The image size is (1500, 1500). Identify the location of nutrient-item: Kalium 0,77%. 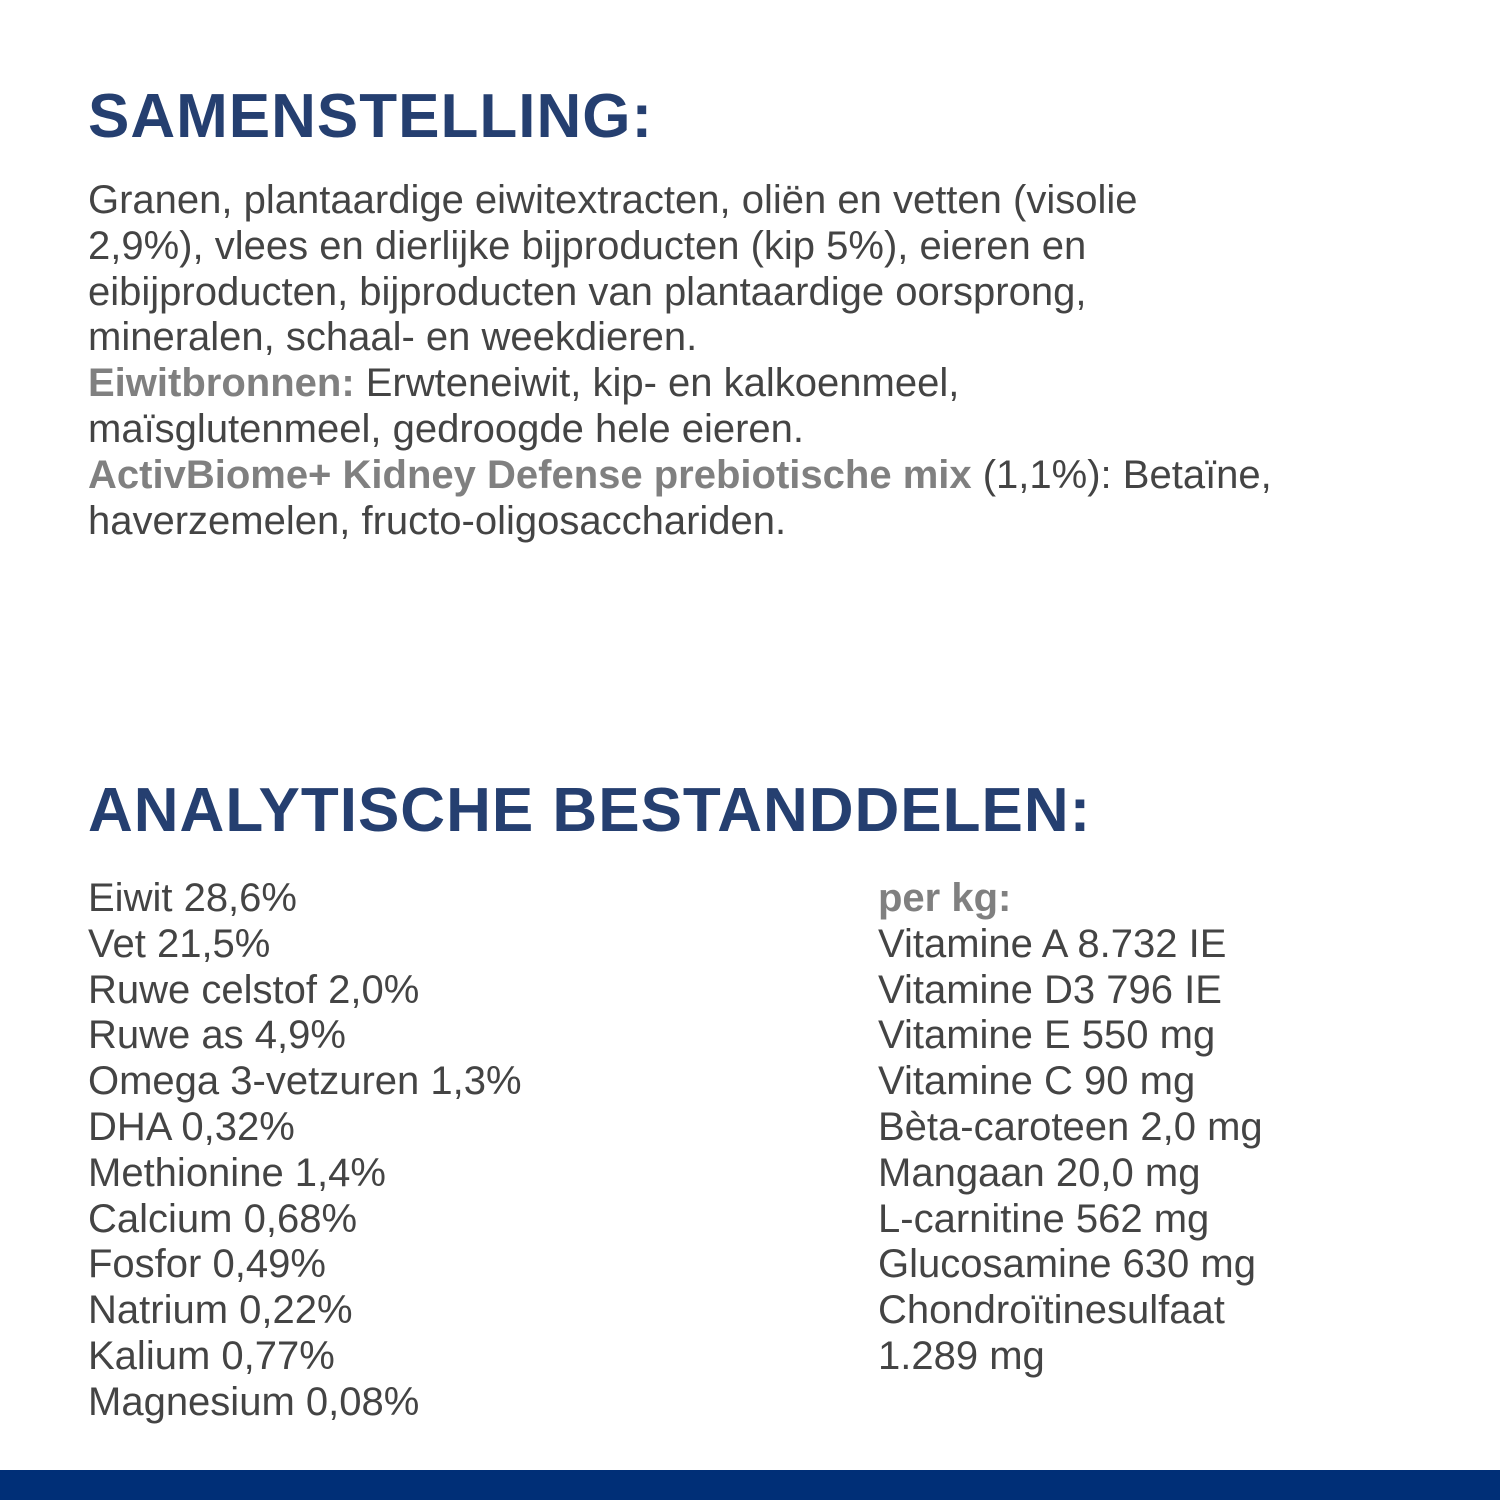
(211, 1355).